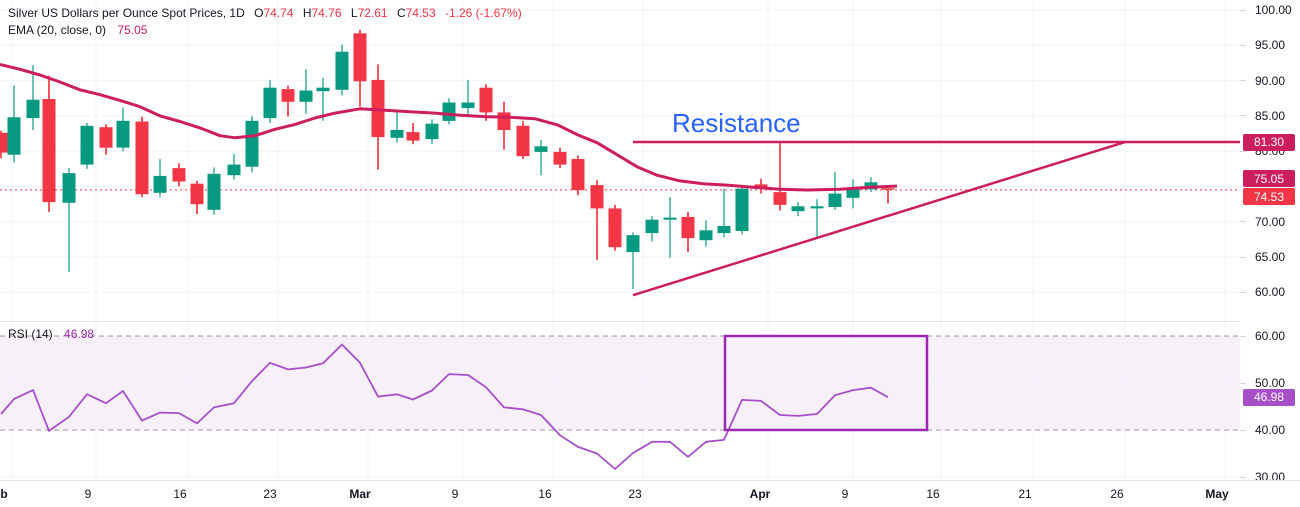 The height and width of the screenshot is (507, 1300). I want to click on ema-legend: EMA (20, close, 0) 75.05, so click(77, 30).